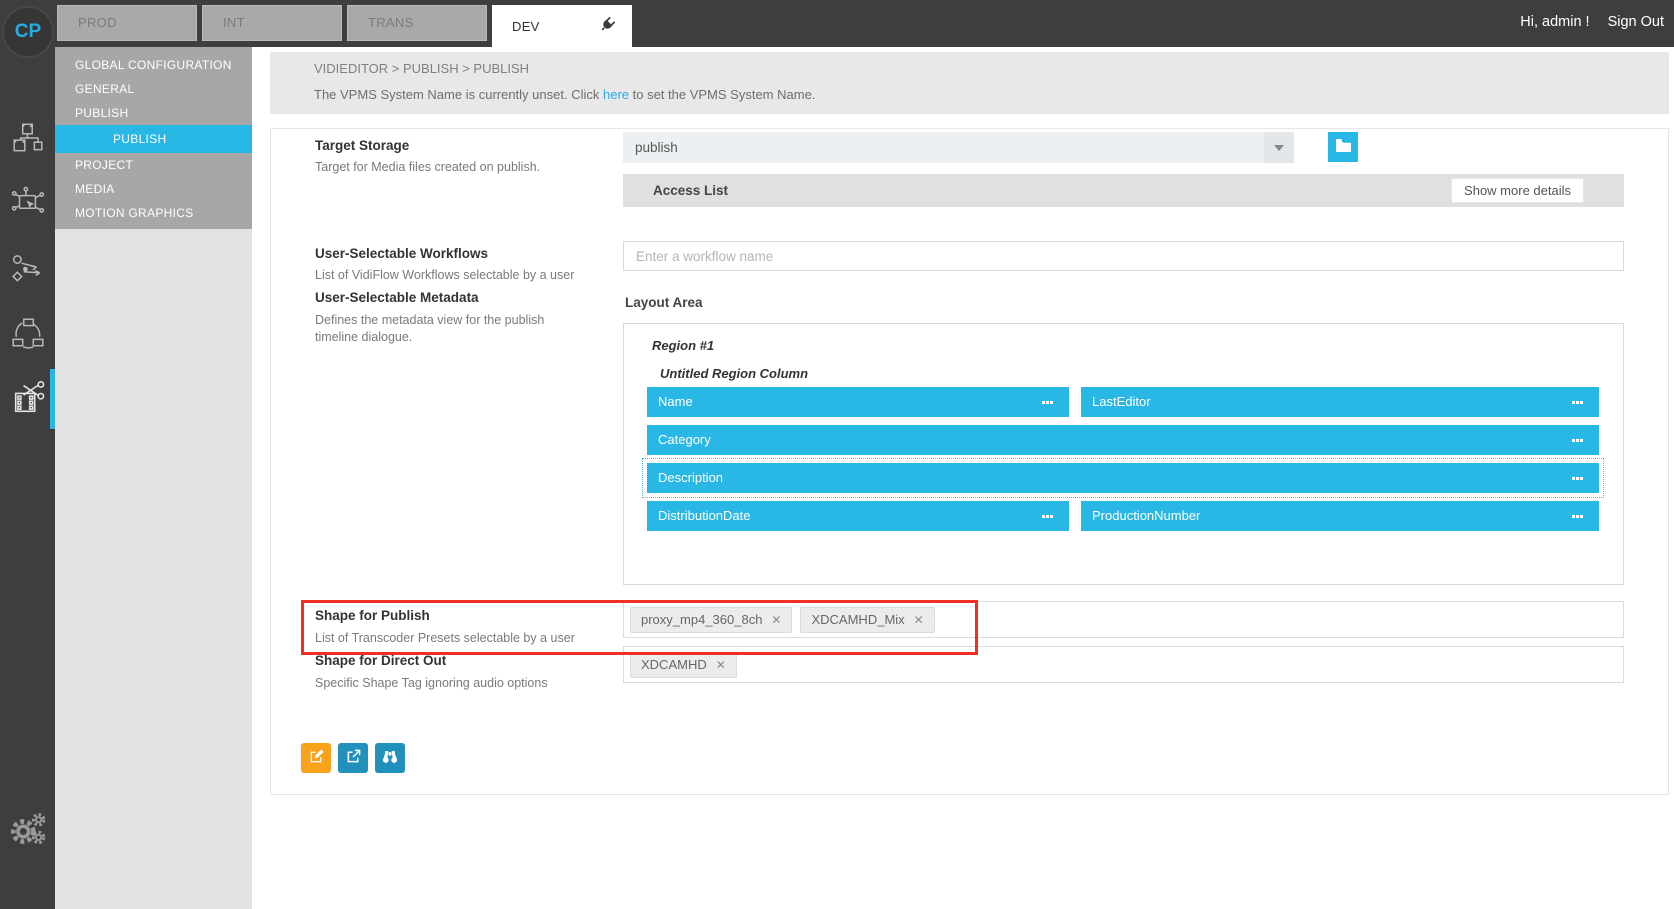 The image size is (1674, 909). Describe the element at coordinates (422, 68) in the screenshot. I see `breadcrumb: VIDIEDITOR > PUBLISH > PUBLISH` at that location.